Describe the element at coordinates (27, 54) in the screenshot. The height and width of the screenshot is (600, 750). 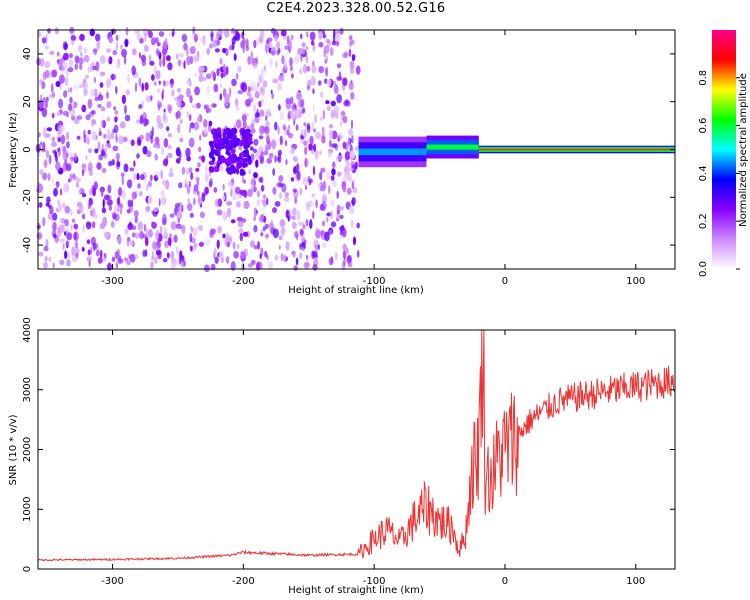
I see `y-tick-label: 40` at that location.